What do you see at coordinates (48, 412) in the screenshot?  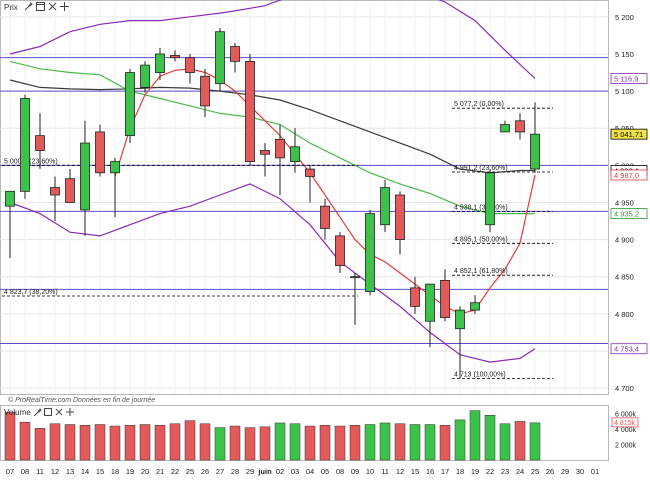 I see `volume-maximize-icon` at bounding box center [48, 412].